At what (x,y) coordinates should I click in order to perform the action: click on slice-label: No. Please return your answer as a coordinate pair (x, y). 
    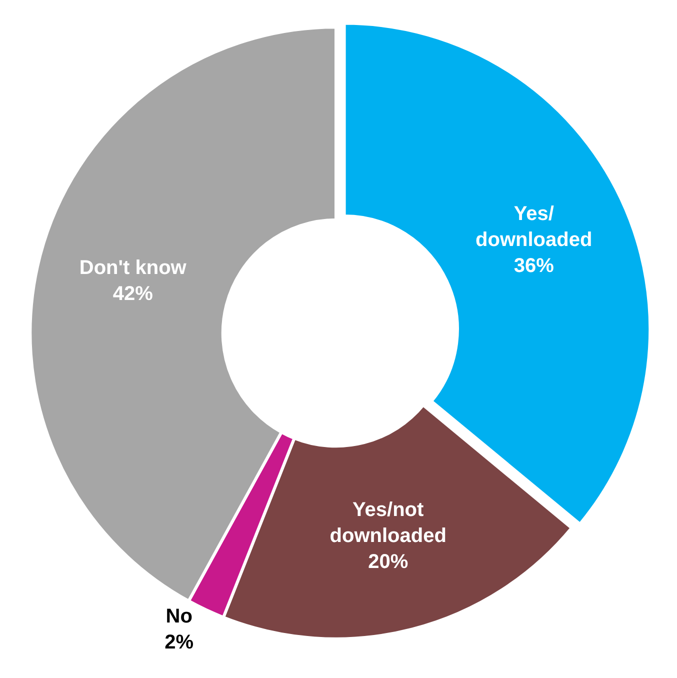
    Looking at the image, I should click on (179, 616).